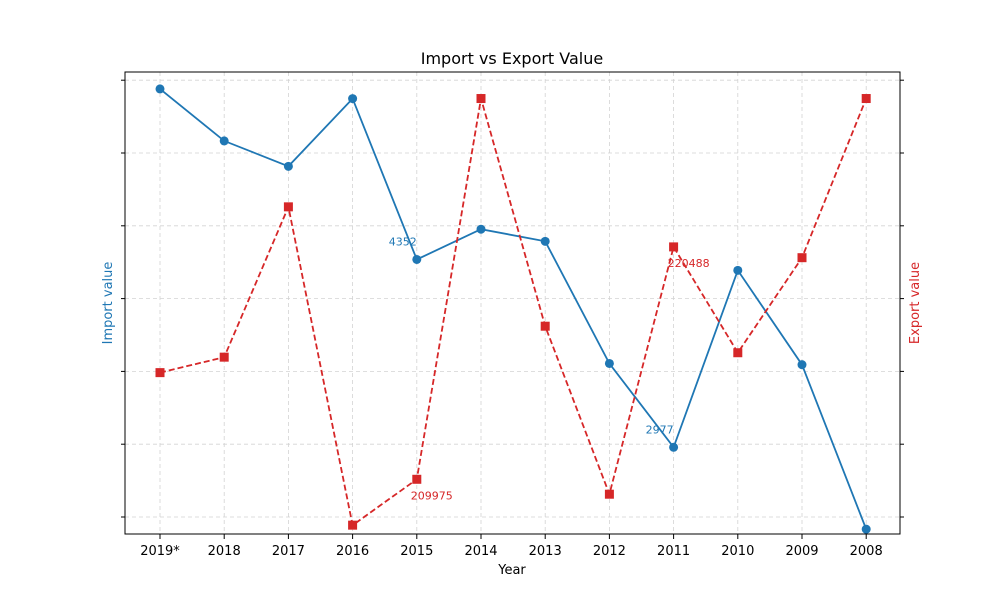  What do you see at coordinates (288, 551) in the screenshot?
I see `x-tick-label: 2017` at bounding box center [288, 551].